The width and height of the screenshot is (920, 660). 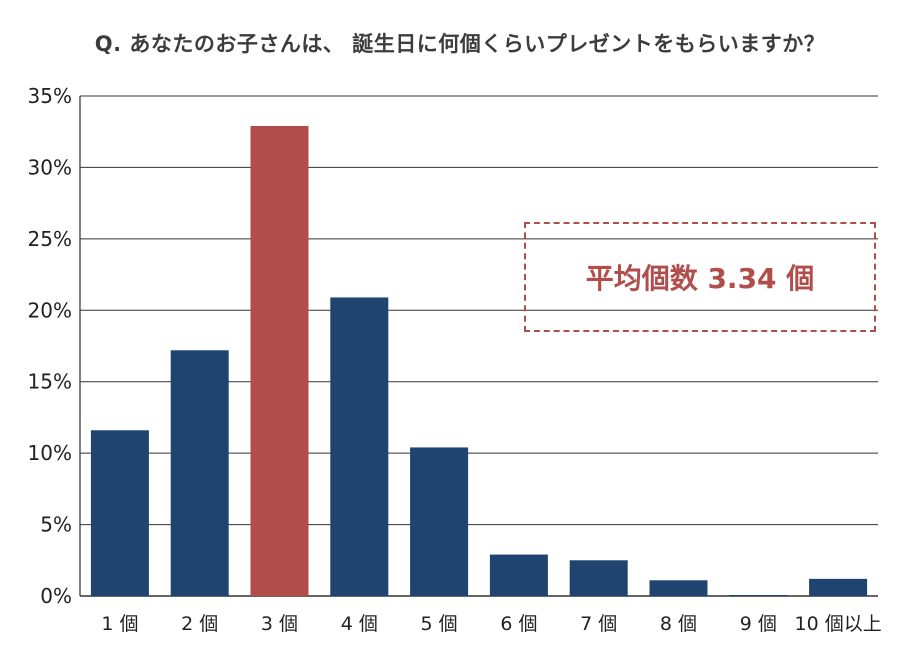 What do you see at coordinates (279, 624) in the screenshot?
I see `x-category-label: 3 個` at bounding box center [279, 624].